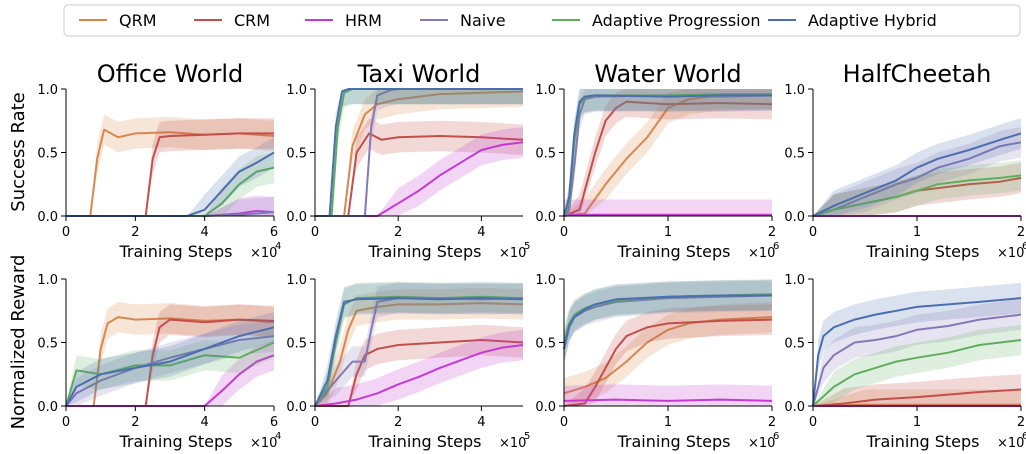 The height and width of the screenshot is (454, 1026). I want to click on x-multiplier-exp: 5, so click(527, 246).